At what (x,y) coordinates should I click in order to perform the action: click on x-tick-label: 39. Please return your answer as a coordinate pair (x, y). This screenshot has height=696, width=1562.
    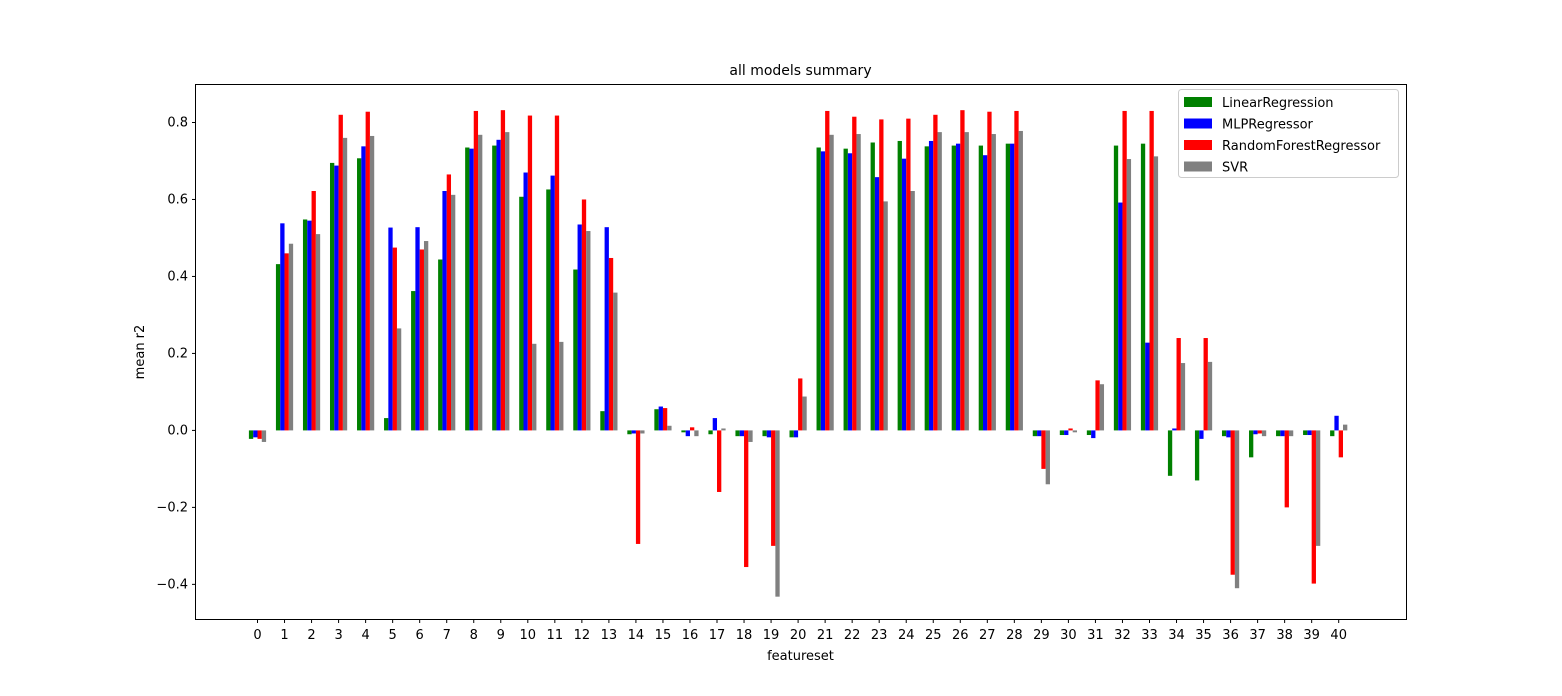
    Looking at the image, I should click on (1311, 635).